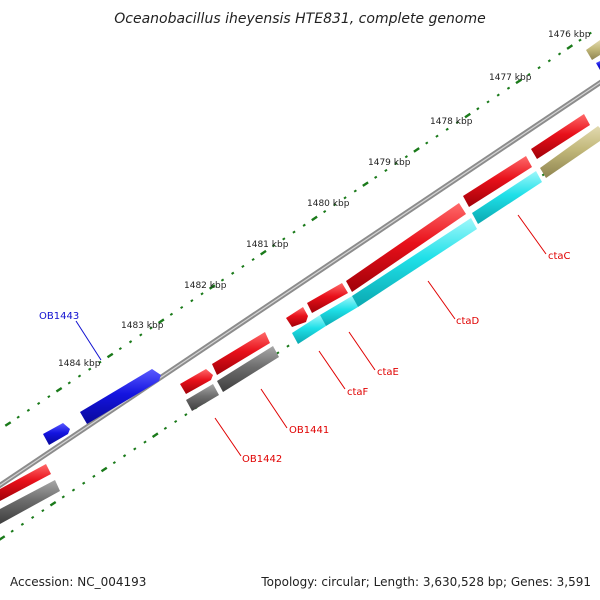 The height and width of the screenshot is (600, 600). What do you see at coordinates (78, 582) in the screenshot?
I see `accession-text: Accession: NC_004193` at bounding box center [78, 582].